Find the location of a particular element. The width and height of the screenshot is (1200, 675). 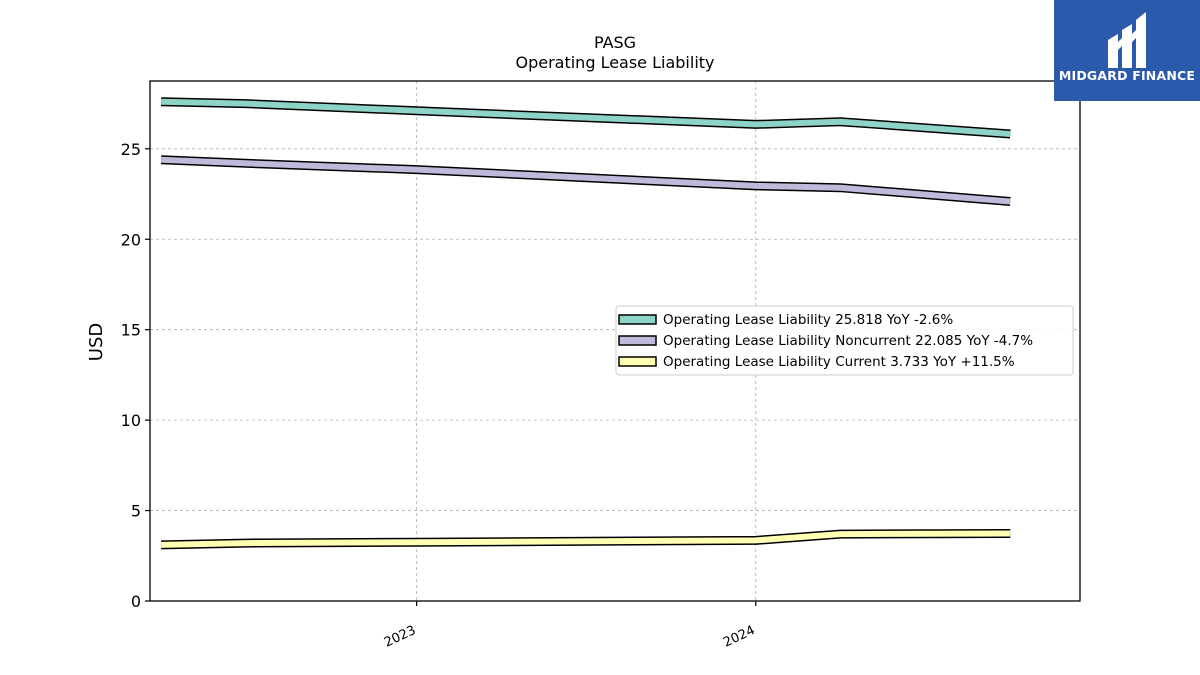

x-tick-label: 2023 is located at coordinates (400, 637).